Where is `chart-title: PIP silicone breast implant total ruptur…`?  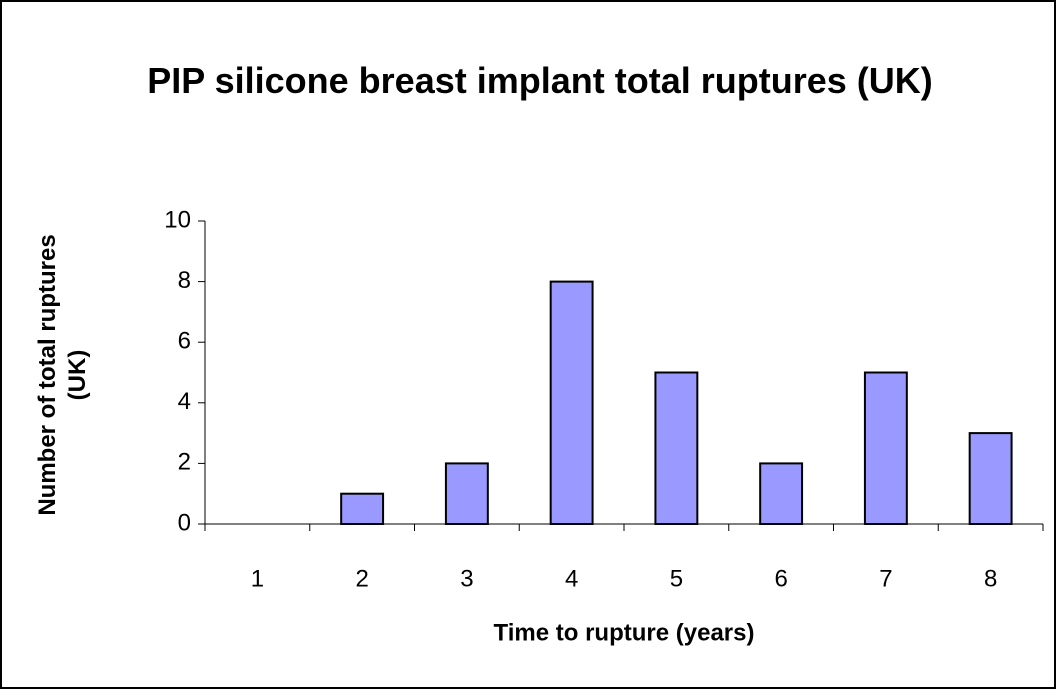 chart-title: PIP silicone breast implant total ruptur… is located at coordinates (540, 80).